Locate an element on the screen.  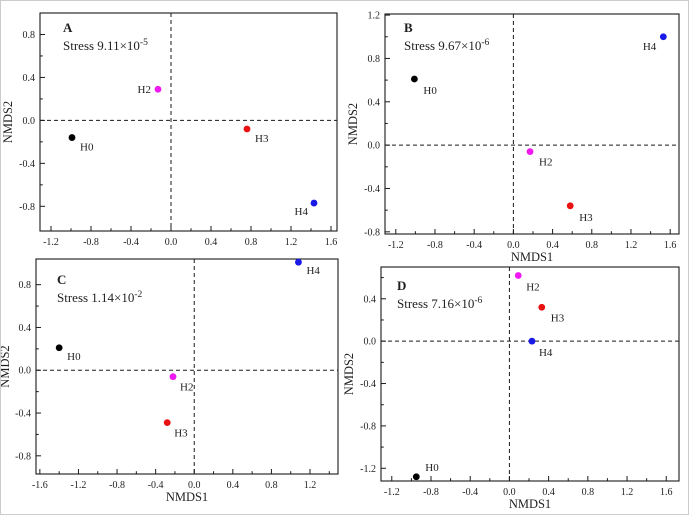
panel-letter: C is located at coordinates (61, 279).